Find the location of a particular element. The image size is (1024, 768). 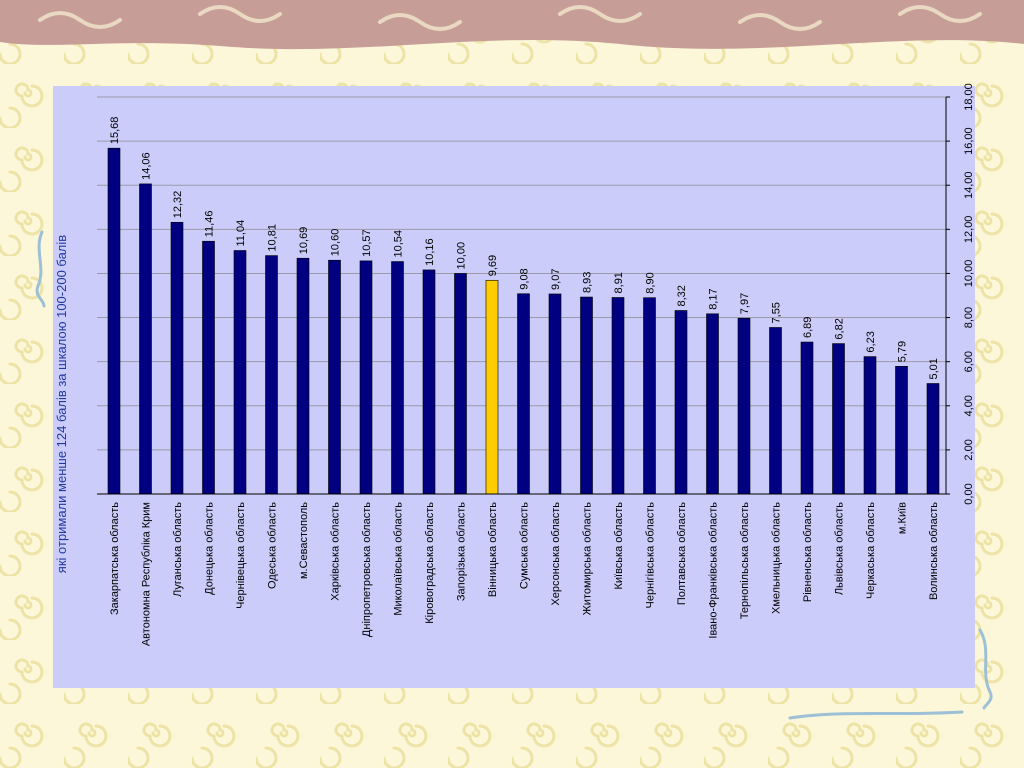

value-axis-tick-label: 4,00 is located at coordinates (969, 405).